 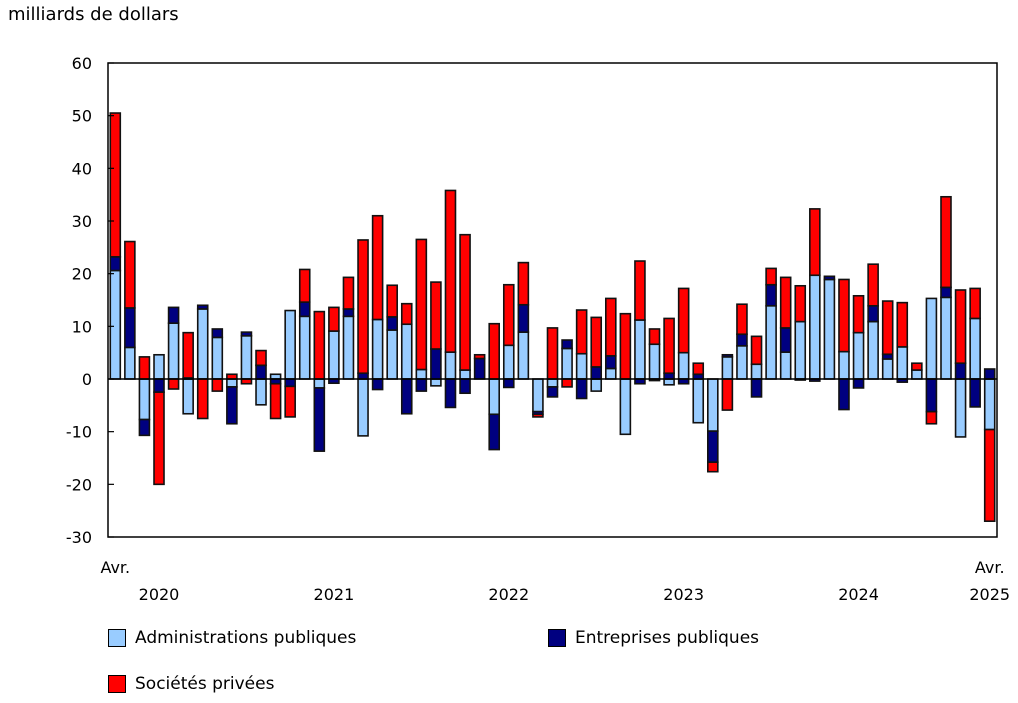 I want to click on y-tick-label: -20, so click(x=79, y=484).